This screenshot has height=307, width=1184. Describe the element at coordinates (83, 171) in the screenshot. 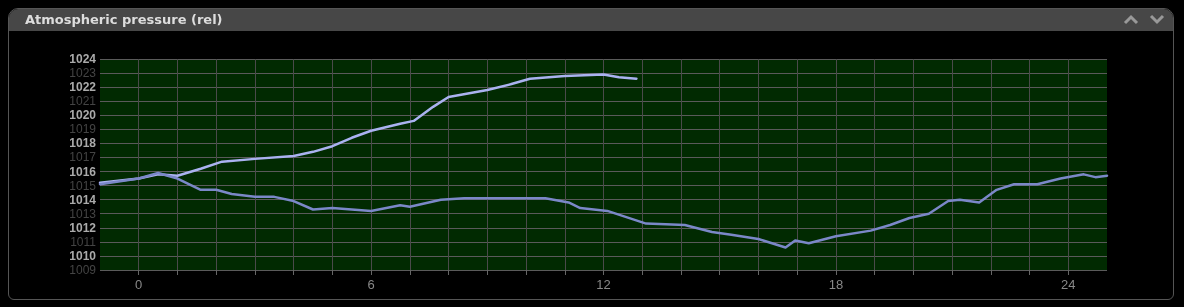

I see `y-tick-label: 1016` at that location.